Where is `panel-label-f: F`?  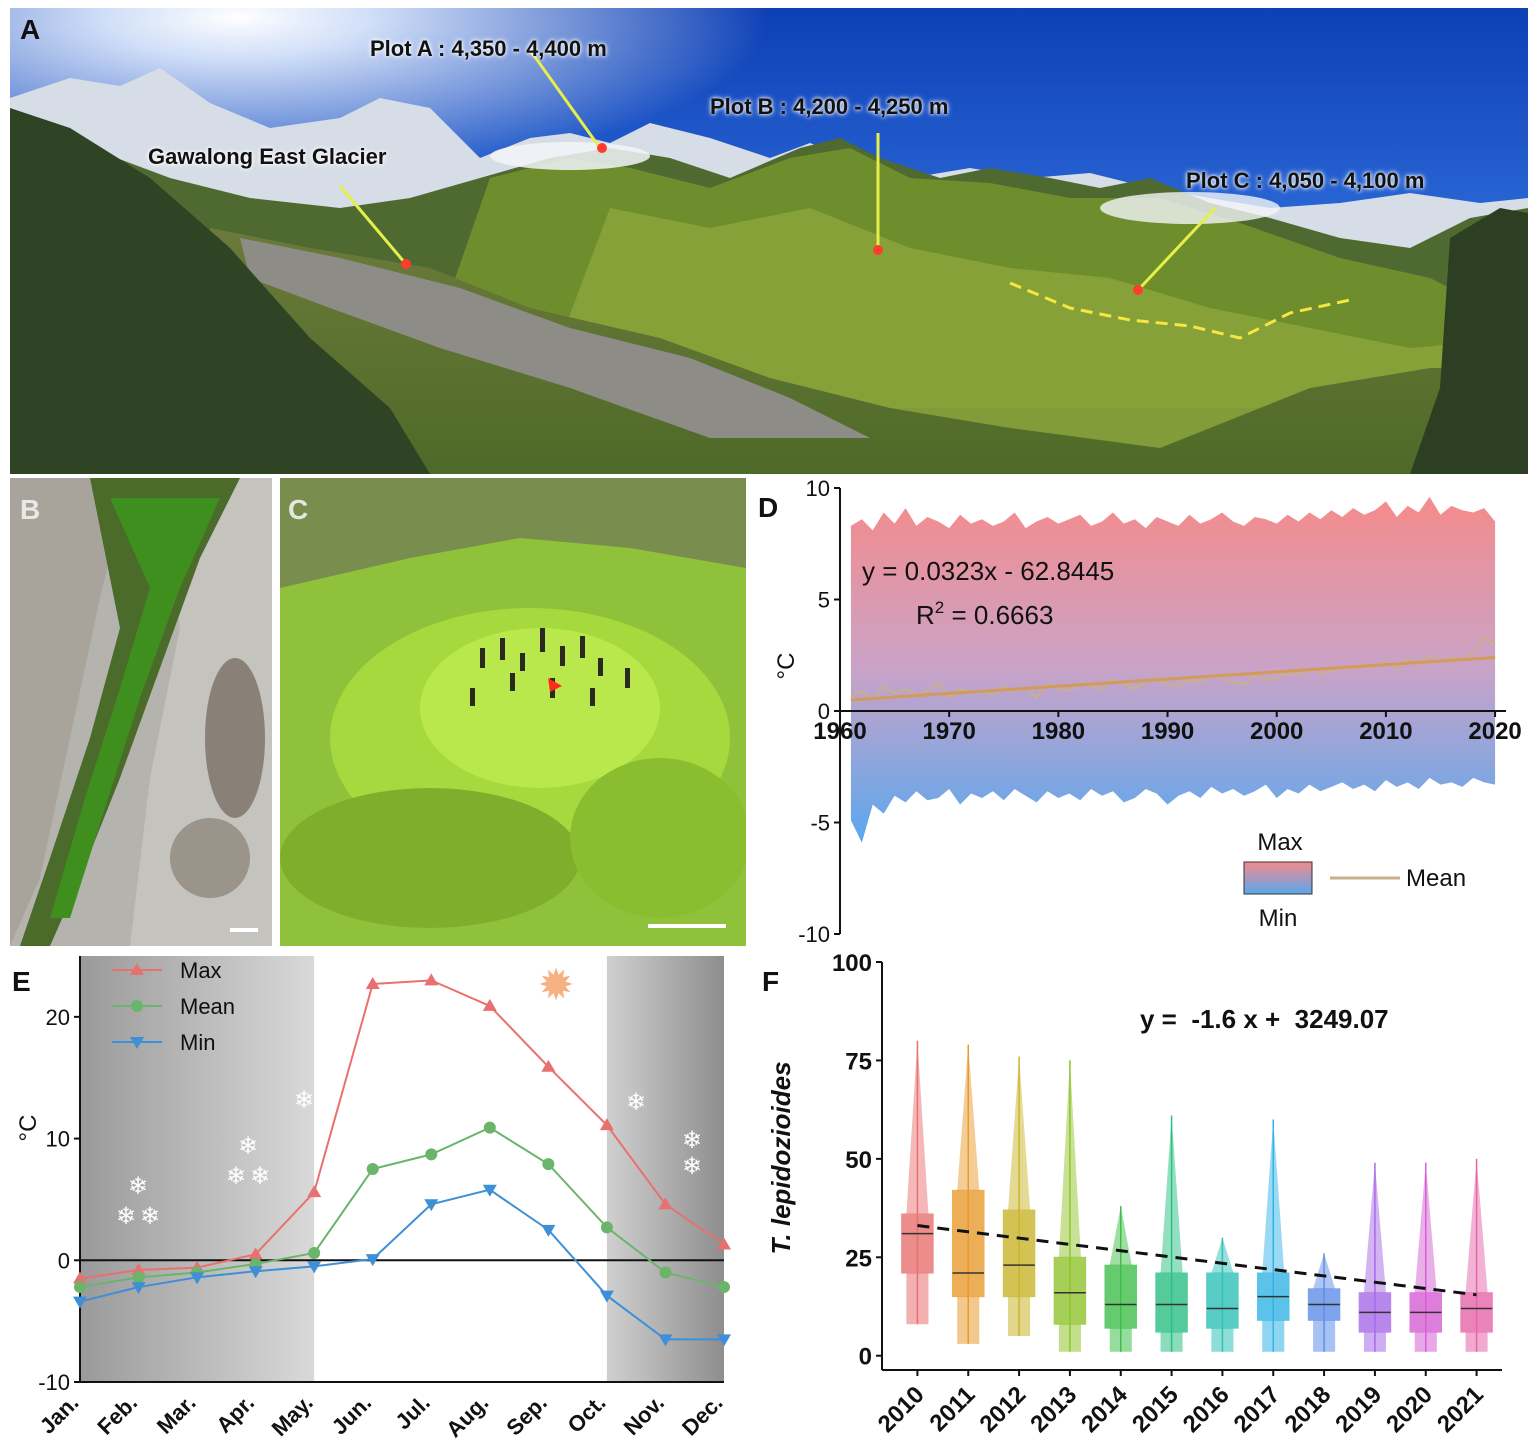 panel-label-f: F is located at coordinates (771, 981).